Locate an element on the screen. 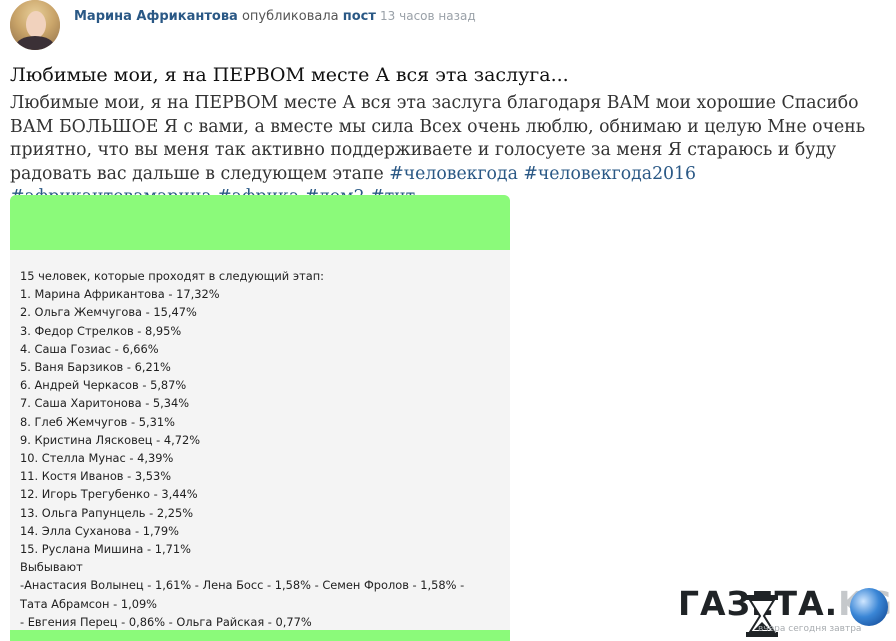 The width and height of the screenshot is (896, 641). watermark-logo: ГАЗЕТА.KG вчера сегодня завтра is located at coordinates (785, 611).